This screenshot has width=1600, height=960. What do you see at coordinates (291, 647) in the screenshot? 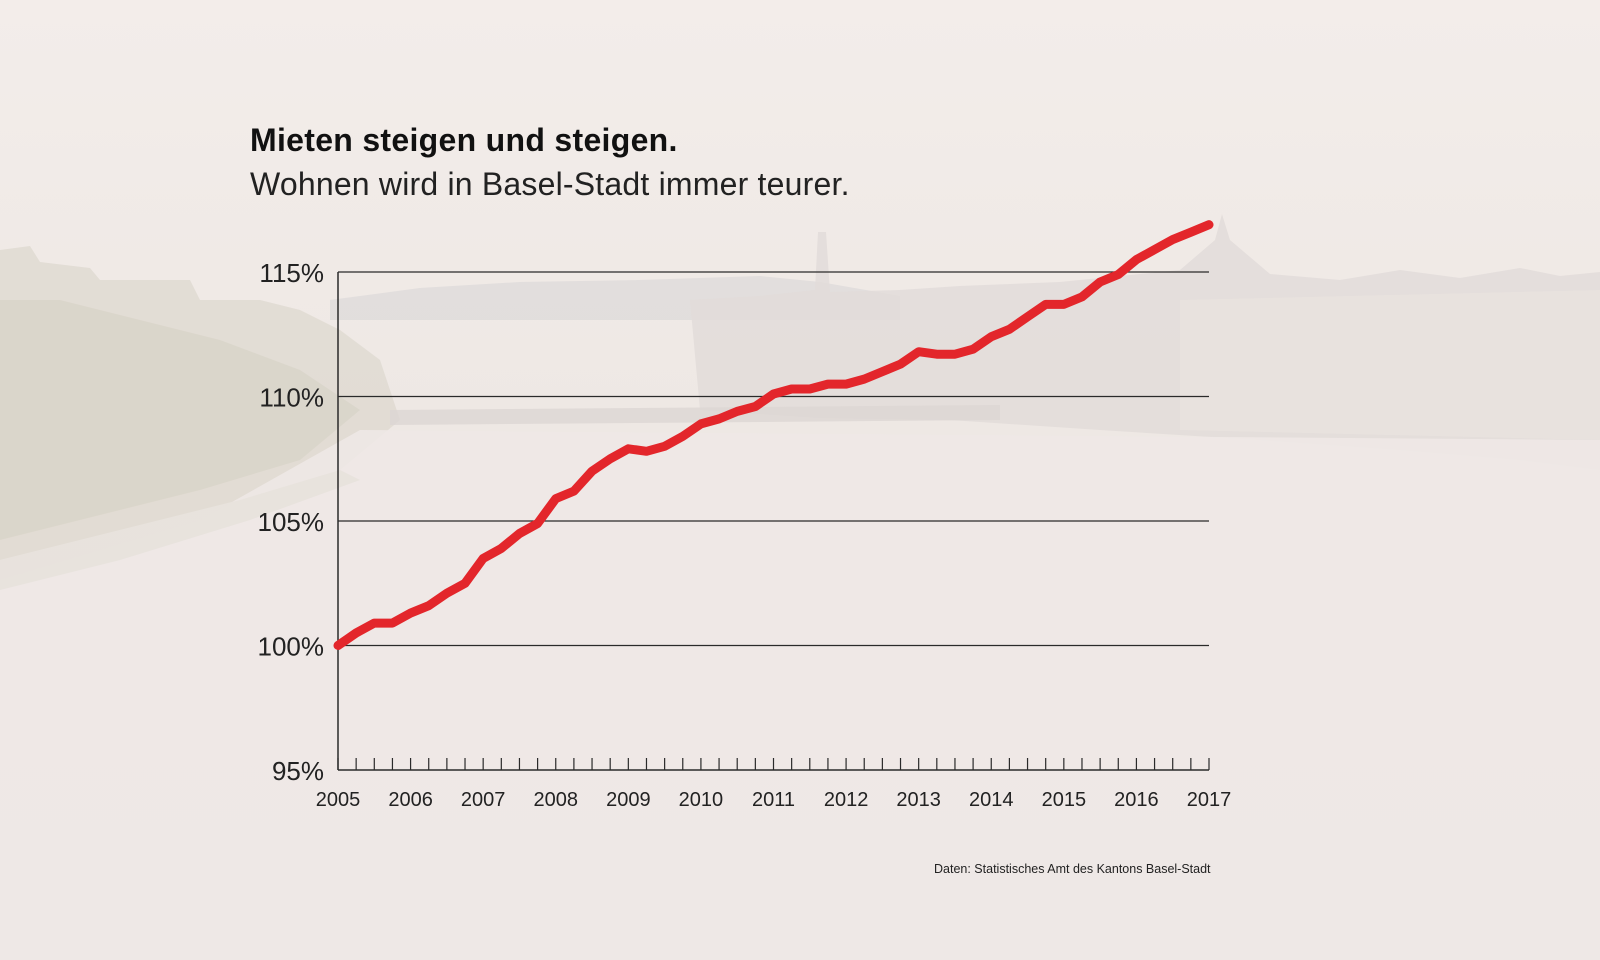
I see `y-tick-label: 100%` at bounding box center [291, 647].